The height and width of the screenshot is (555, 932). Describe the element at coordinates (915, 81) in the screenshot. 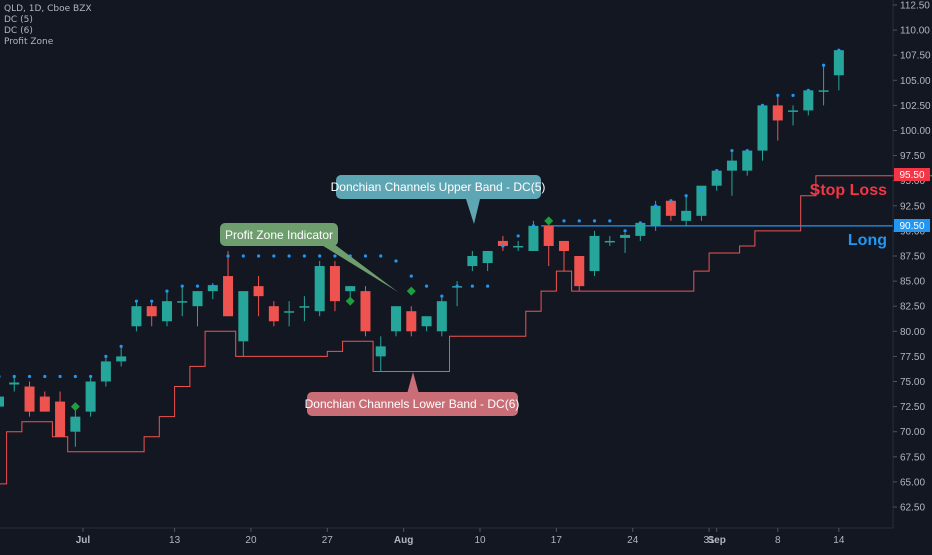

I see `y-tick-label: 105.00` at that location.